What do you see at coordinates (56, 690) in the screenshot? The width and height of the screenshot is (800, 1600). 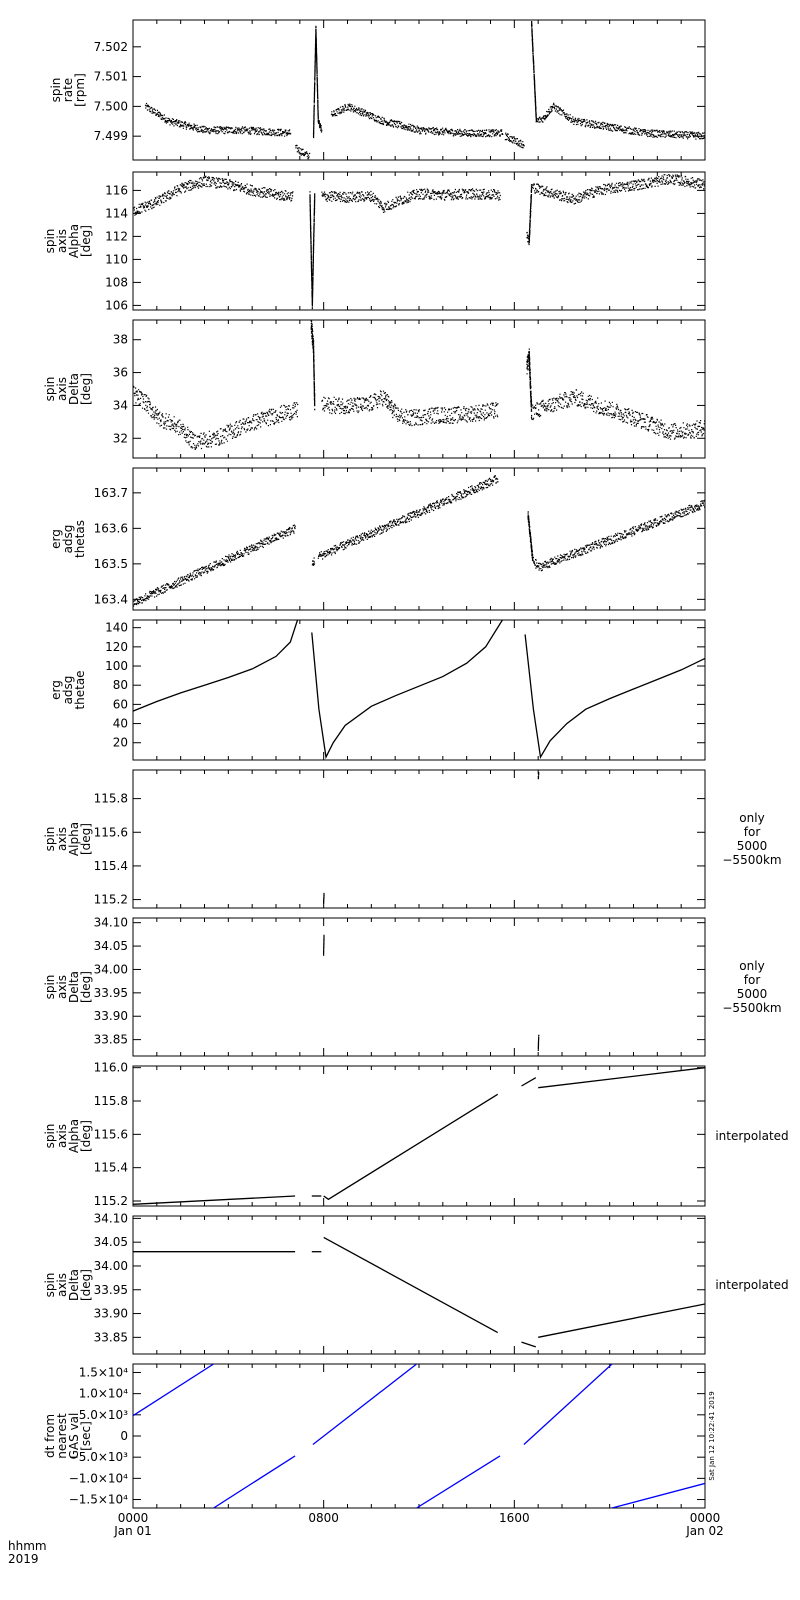 I see `y-axis-label: erg` at bounding box center [56, 690].